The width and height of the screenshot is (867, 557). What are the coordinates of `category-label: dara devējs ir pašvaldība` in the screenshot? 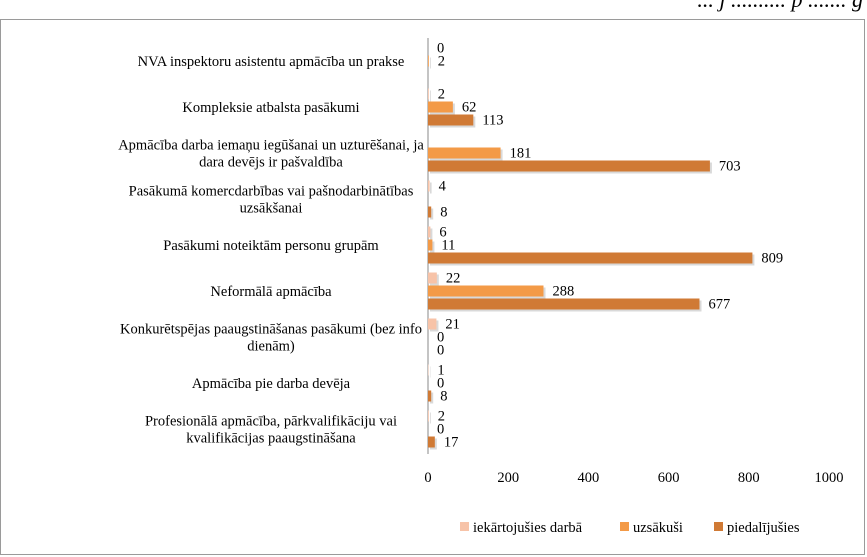 It's located at (271, 163).